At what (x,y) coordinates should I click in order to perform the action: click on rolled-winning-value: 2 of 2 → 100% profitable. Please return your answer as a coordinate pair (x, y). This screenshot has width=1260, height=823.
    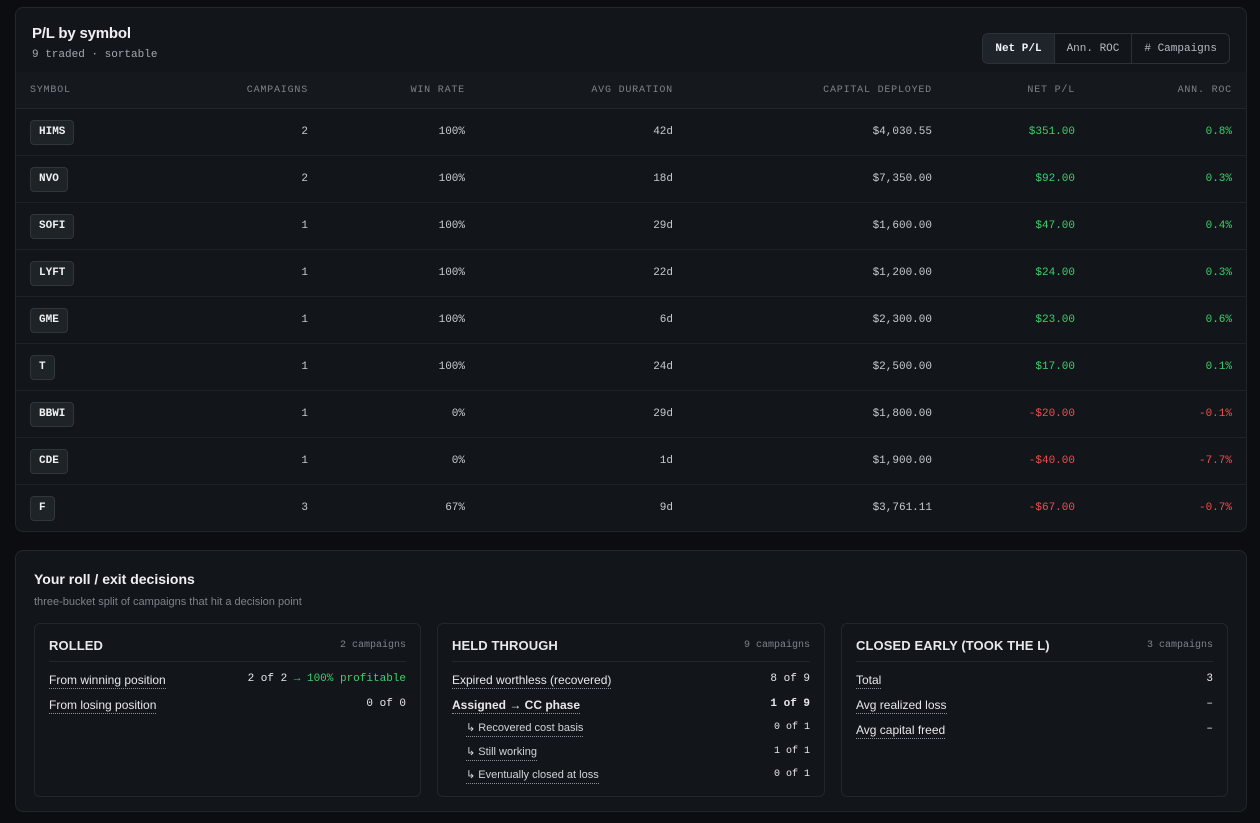
    Looking at the image, I should click on (327, 679).